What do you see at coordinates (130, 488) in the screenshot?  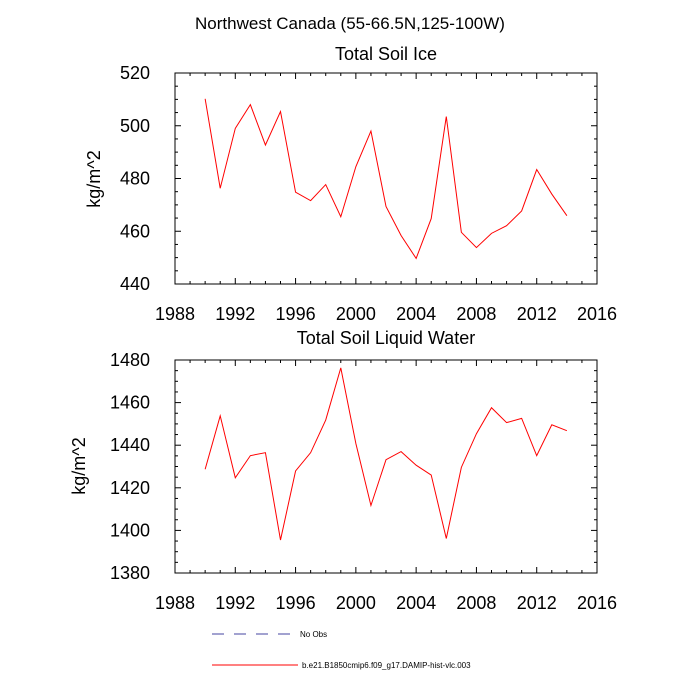 I see `y-tick-label: 1420` at bounding box center [130, 488].